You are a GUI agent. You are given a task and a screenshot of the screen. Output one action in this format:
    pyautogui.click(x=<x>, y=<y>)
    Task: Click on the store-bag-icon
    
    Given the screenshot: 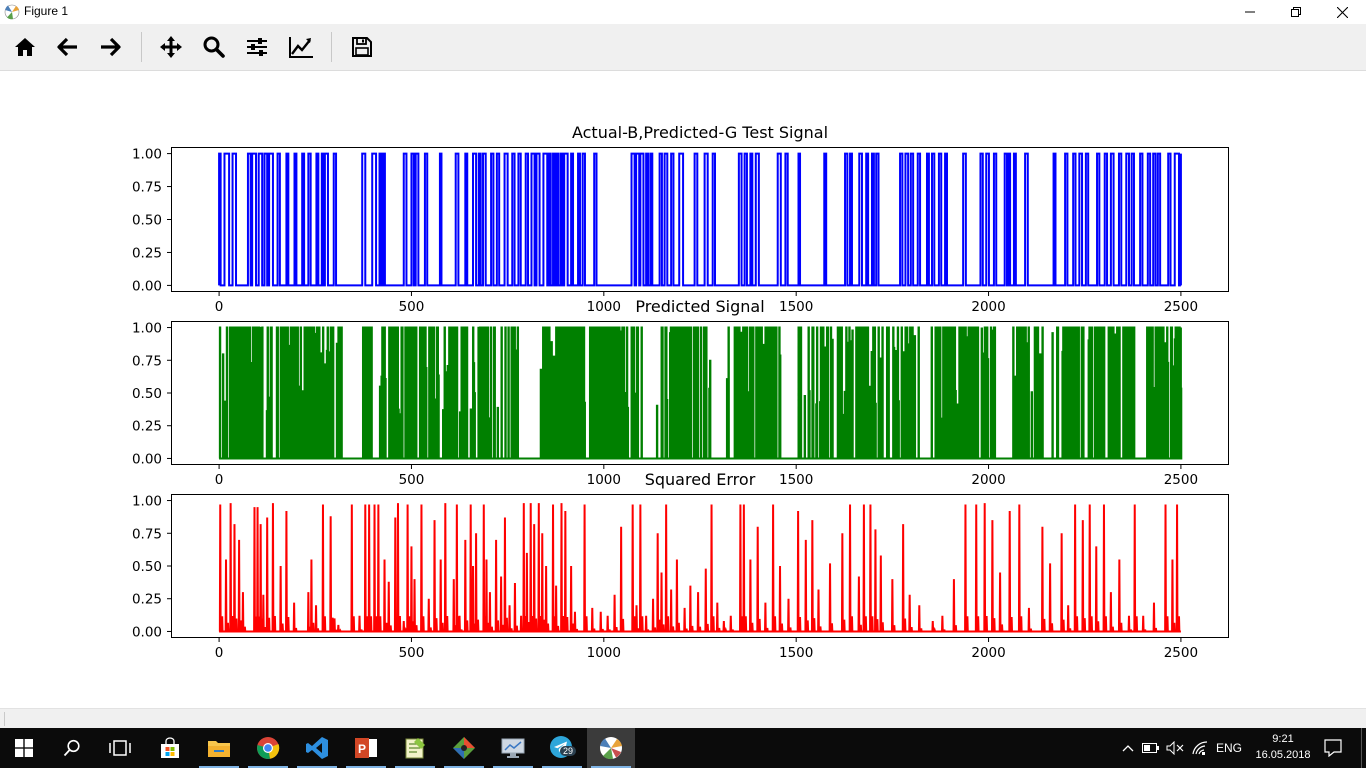 What is the action you would take?
    pyautogui.click(x=170, y=747)
    